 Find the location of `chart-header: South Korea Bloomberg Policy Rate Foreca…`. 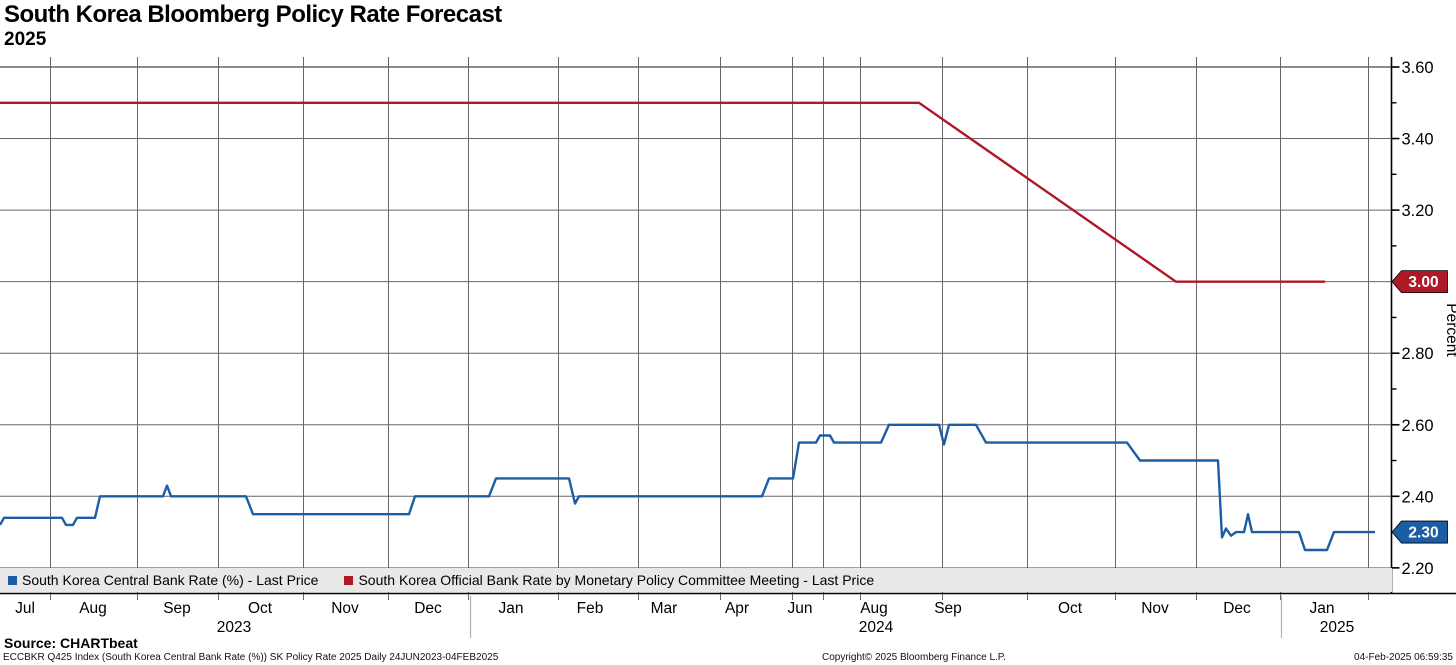

chart-header: South Korea Bloomberg Policy Rate Foreca… is located at coordinates (253, 26).